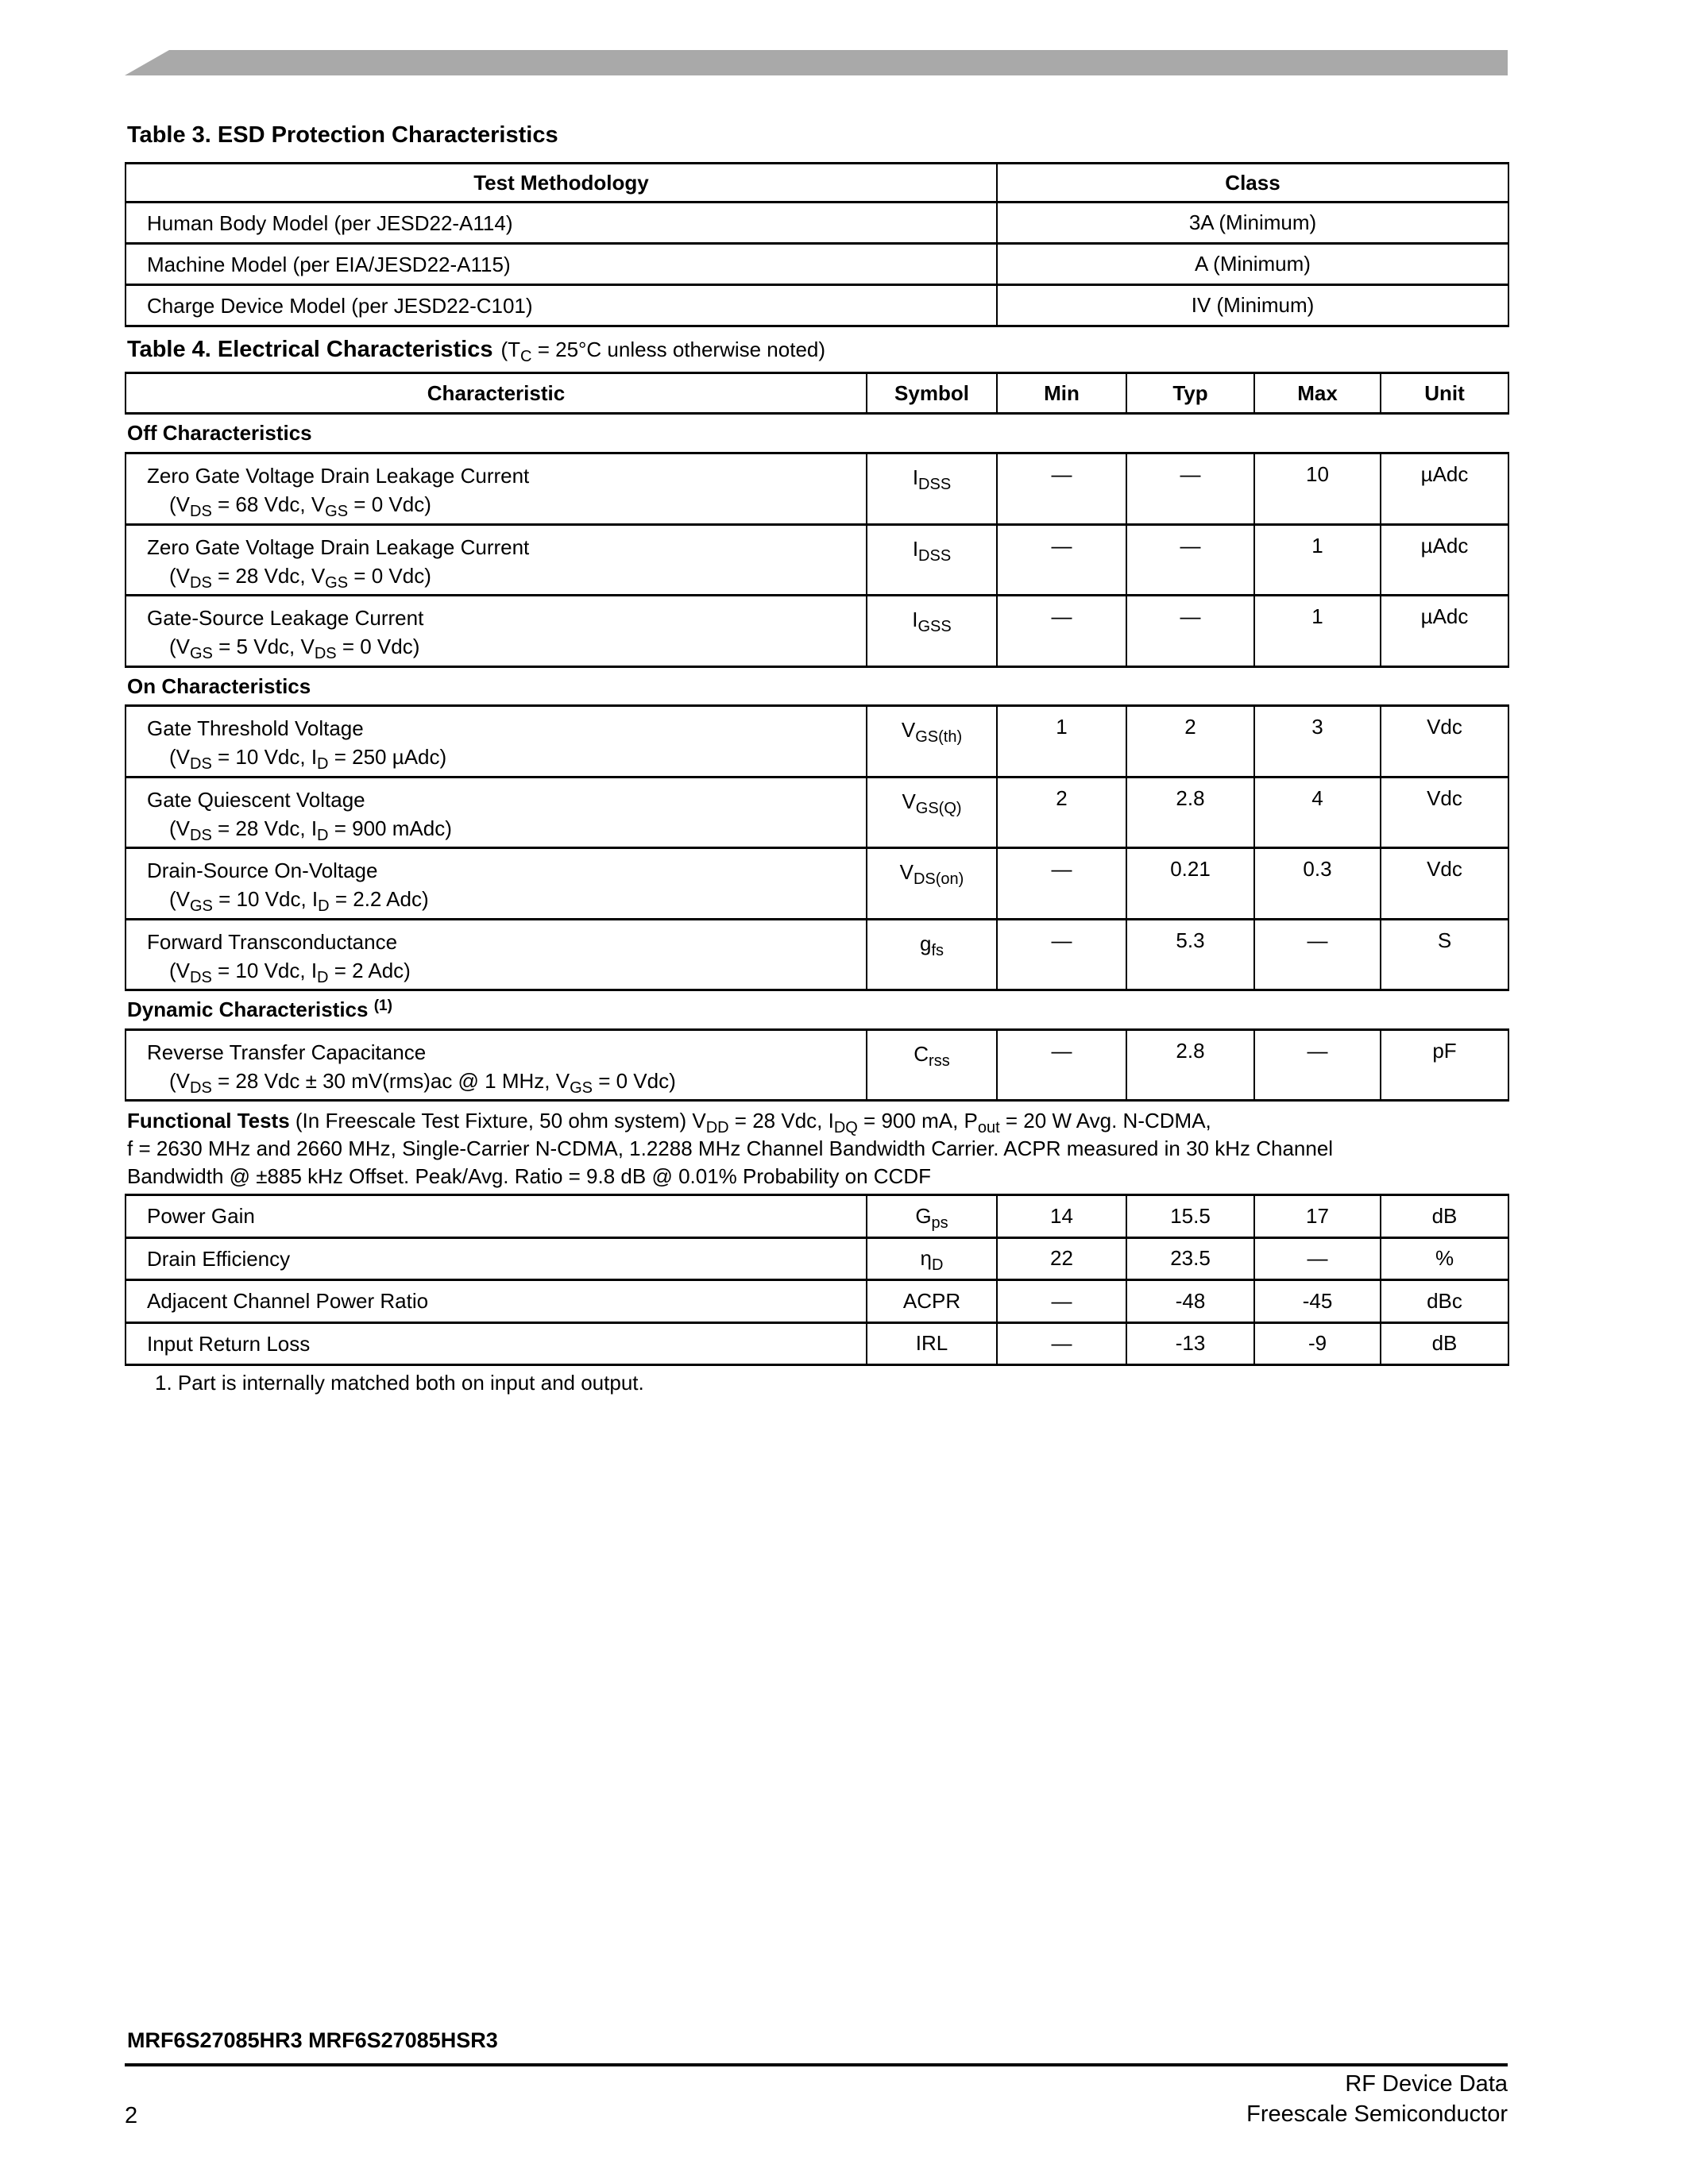  I want to click on symbol: gfs, so click(932, 954).